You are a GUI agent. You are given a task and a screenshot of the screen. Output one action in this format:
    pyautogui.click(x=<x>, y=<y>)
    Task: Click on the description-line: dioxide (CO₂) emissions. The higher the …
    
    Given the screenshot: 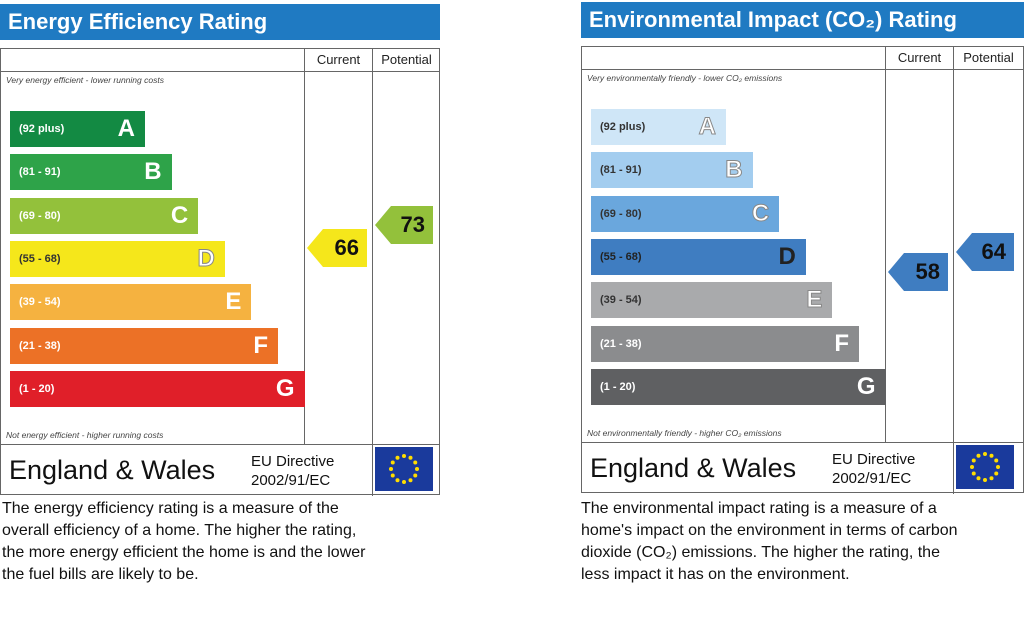 What is the action you would take?
    pyautogui.click(x=760, y=552)
    